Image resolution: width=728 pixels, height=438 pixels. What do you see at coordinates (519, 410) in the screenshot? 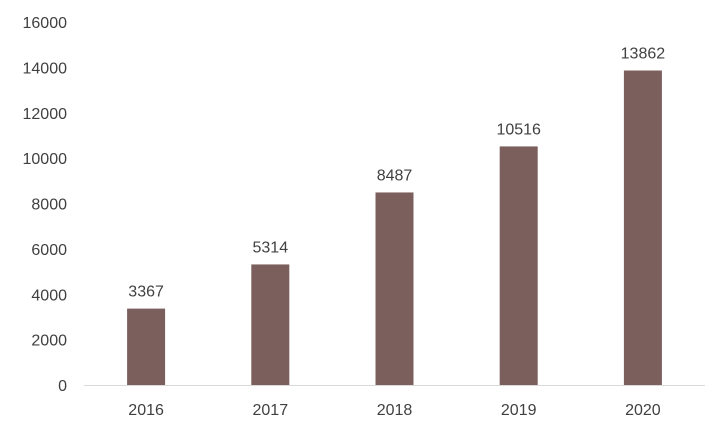
I see `x-tick-label: 2019` at bounding box center [519, 410].